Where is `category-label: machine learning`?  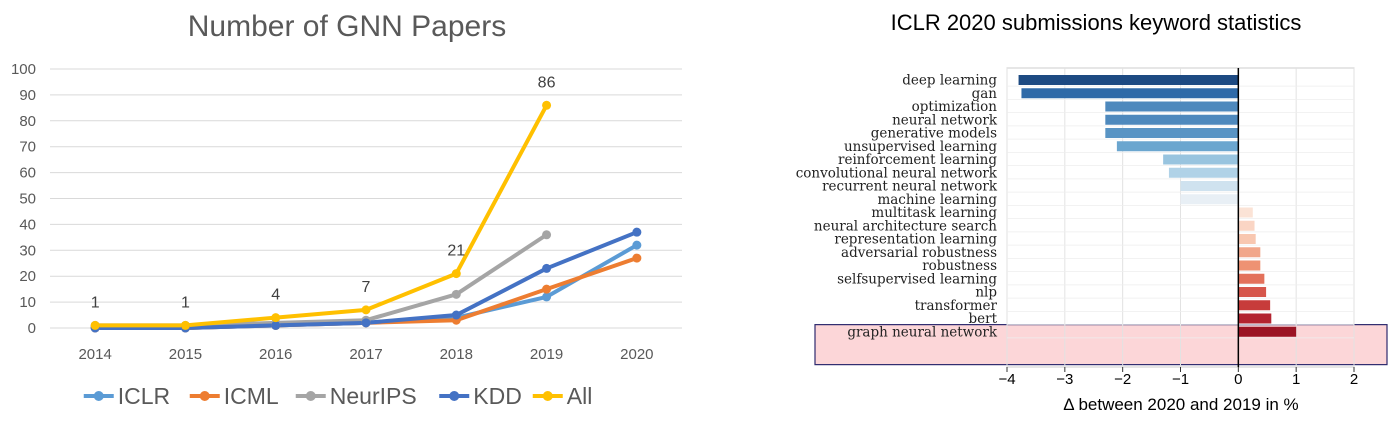 category-label: machine learning is located at coordinates (937, 200).